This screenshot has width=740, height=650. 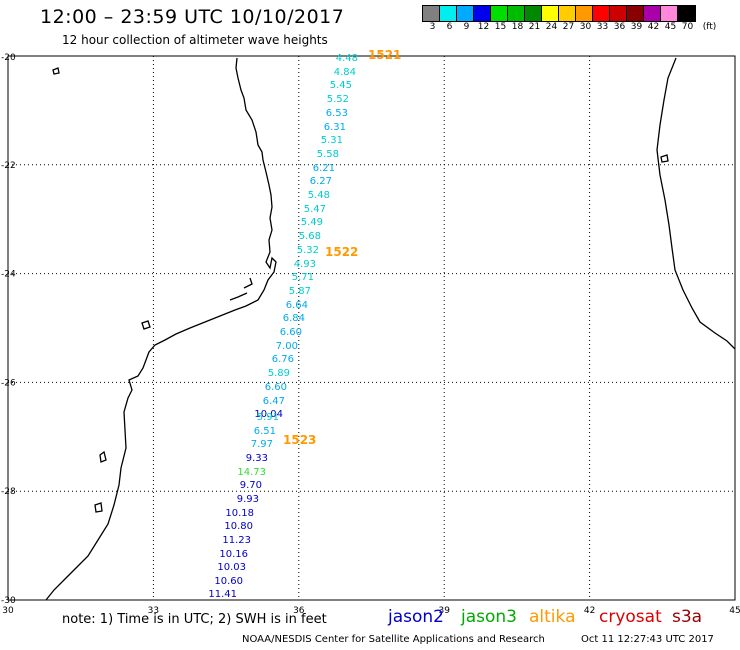 I want to click on wave-height-value: 5.89, so click(x=278, y=374).